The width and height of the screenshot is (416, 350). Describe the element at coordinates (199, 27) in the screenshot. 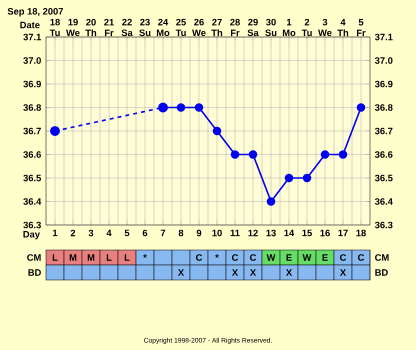

I see `x2-tick-label: 26 We` at that location.